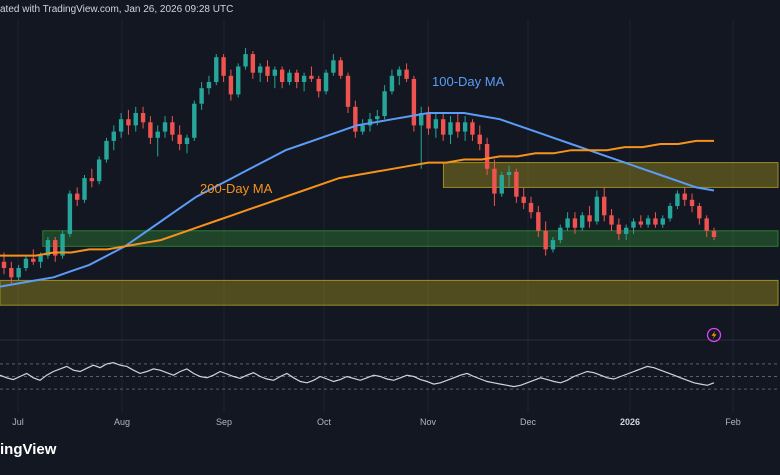  I want to click on x-axis-label: Feb, so click(733, 422).